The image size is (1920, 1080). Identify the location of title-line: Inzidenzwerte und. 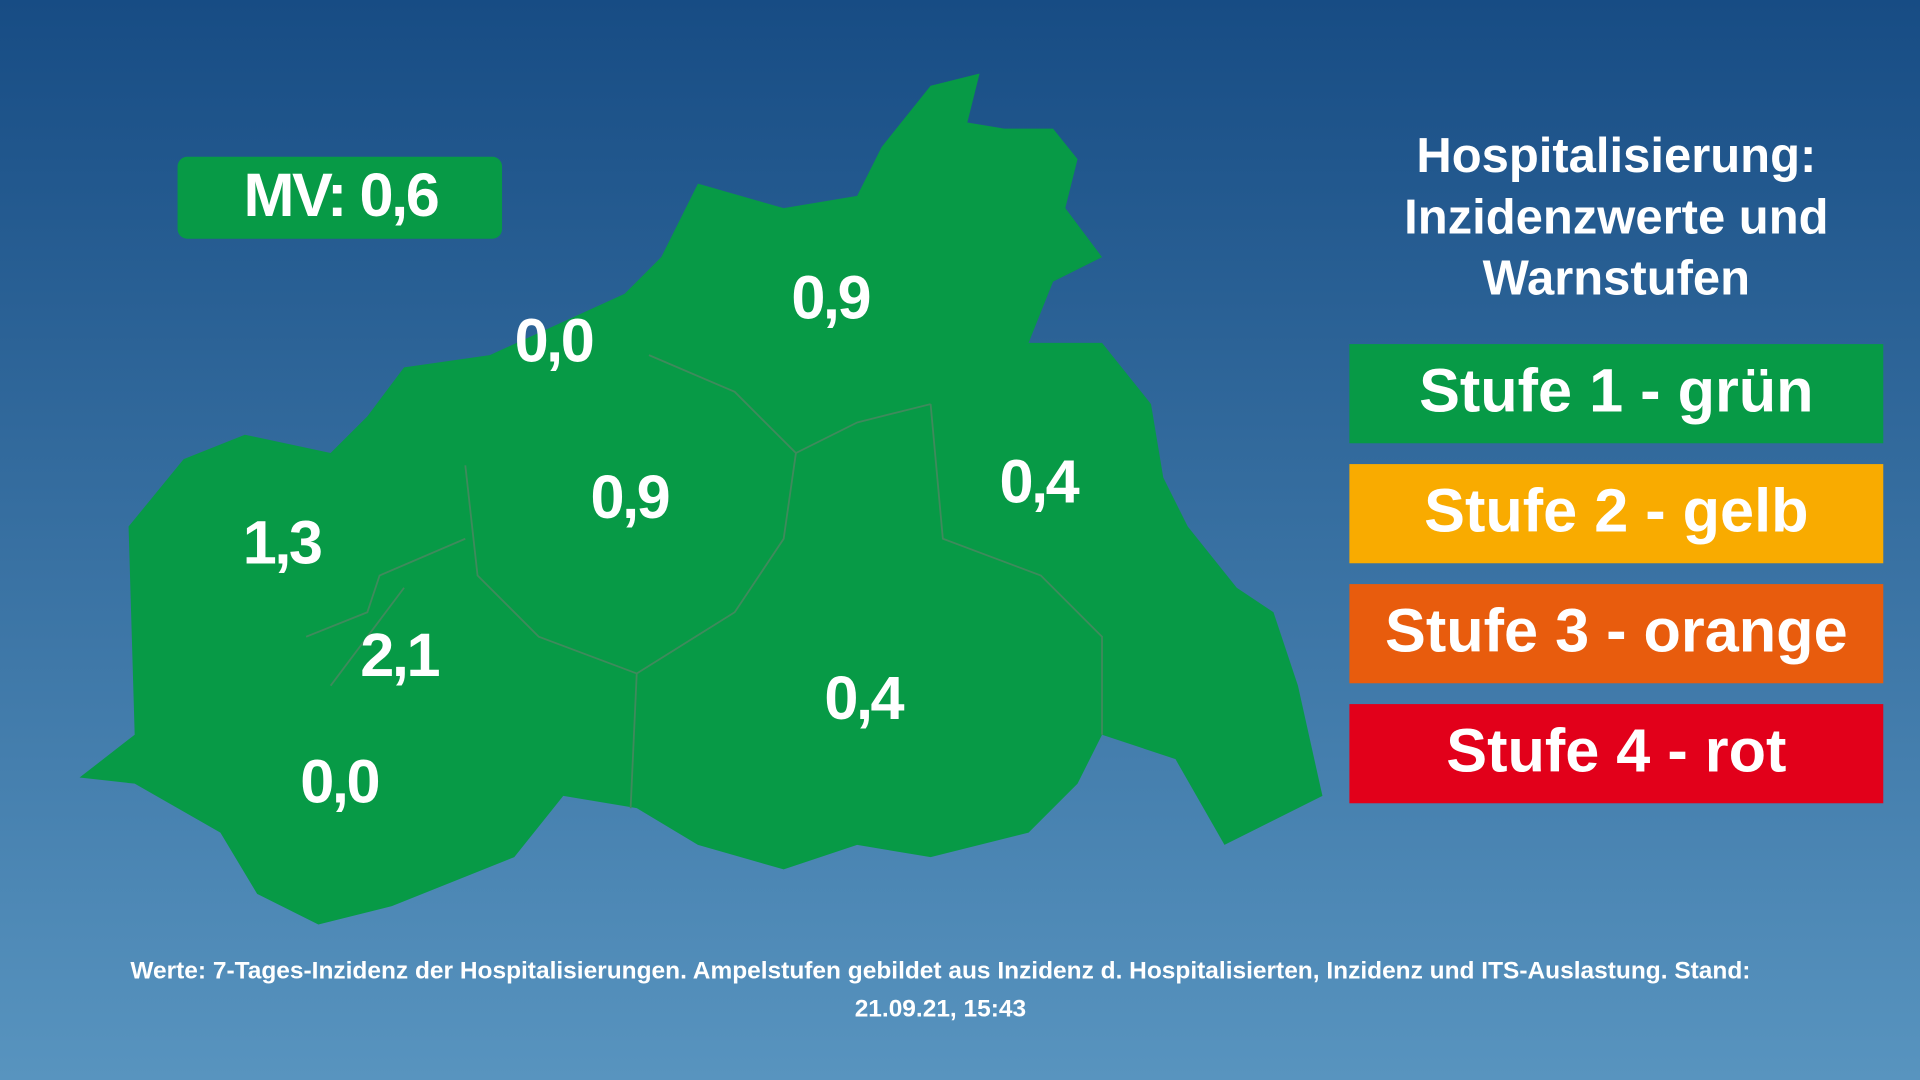
(1616, 217).